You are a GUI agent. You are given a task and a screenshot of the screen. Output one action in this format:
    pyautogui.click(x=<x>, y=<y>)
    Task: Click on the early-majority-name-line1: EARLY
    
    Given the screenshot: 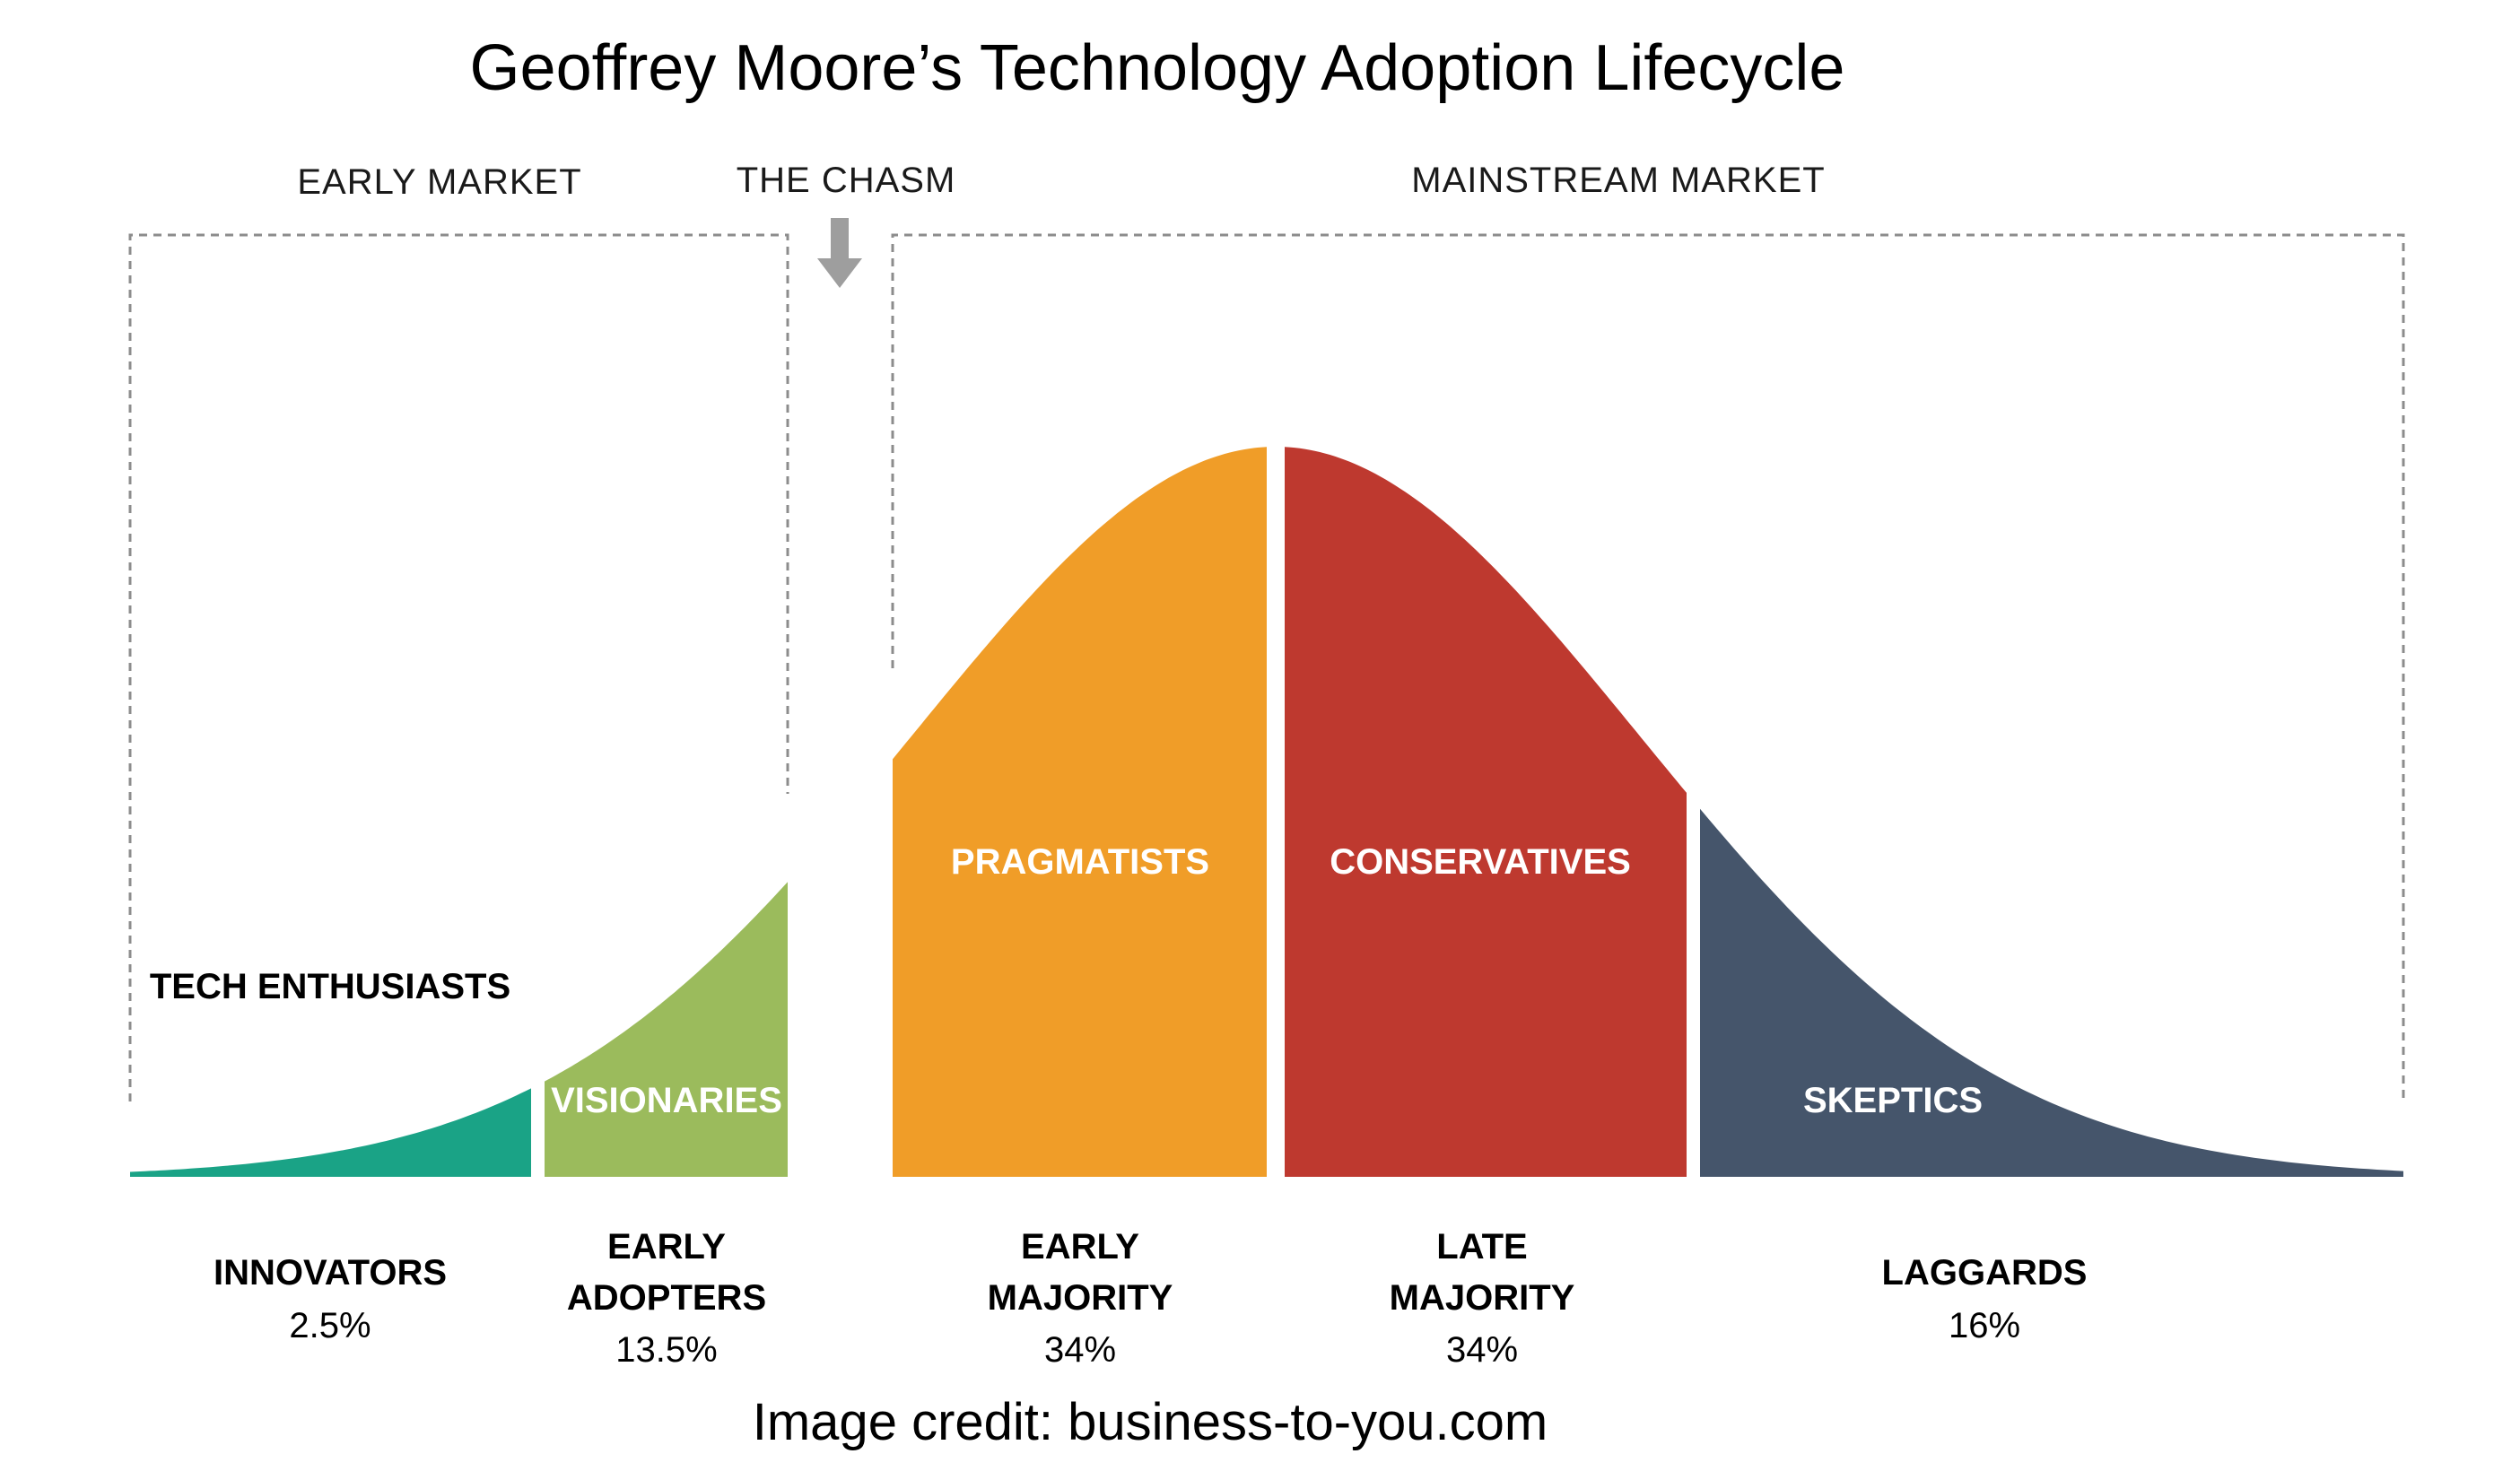 What is the action you would take?
    pyautogui.click(x=1080, y=1247)
    